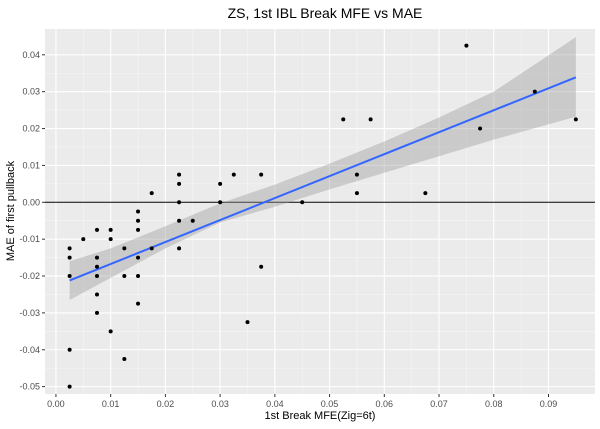  What do you see at coordinates (325, 13) in the screenshot?
I see `chart-title: ZS, 1st IBL Break MFE vs MAE` at bounding box center [325, 13].